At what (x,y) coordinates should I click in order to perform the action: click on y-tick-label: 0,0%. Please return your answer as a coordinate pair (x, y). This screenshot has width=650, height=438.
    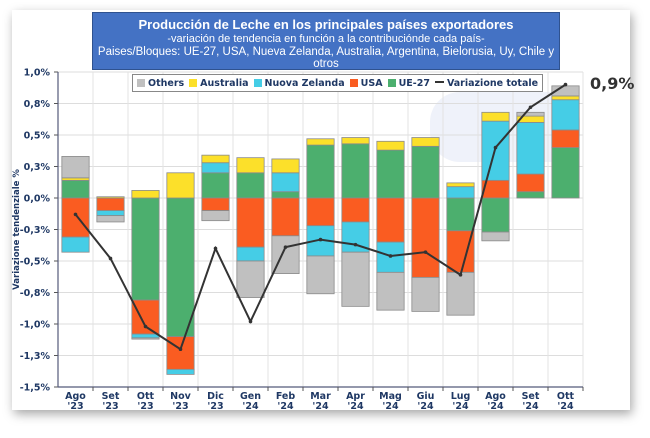
    Looking at the image, I should click on (37, 199).